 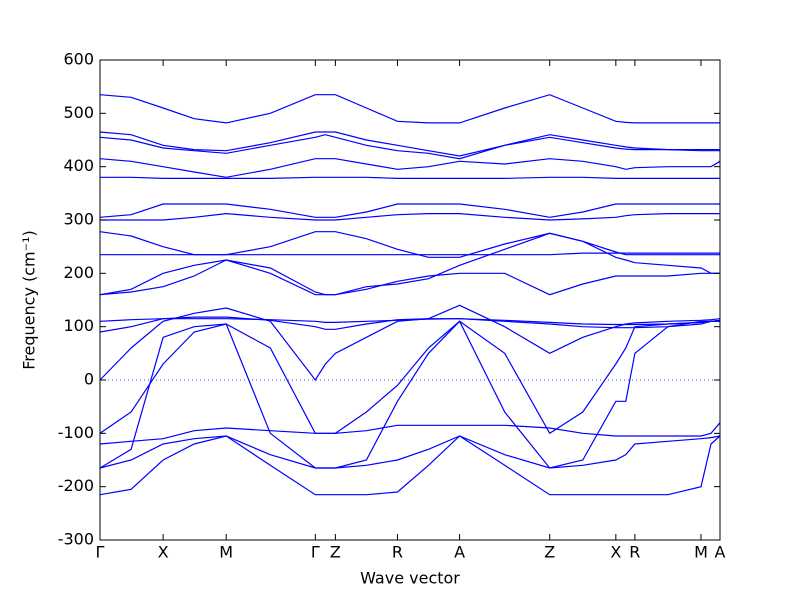 I want to click on y-tick-label: 300, so click(x=78, y=219).